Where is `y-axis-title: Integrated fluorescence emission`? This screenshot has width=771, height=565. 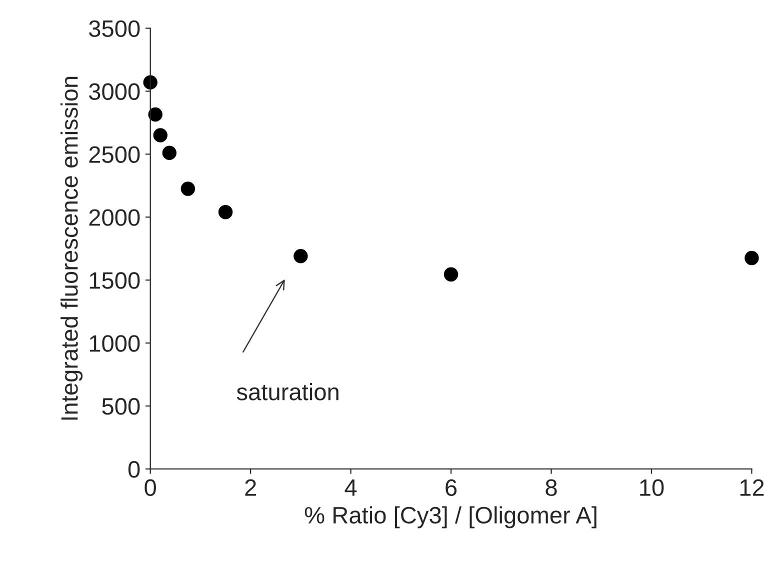
y-axis-title: Integrated fluorescence emission is located at coordinates (71, 248).